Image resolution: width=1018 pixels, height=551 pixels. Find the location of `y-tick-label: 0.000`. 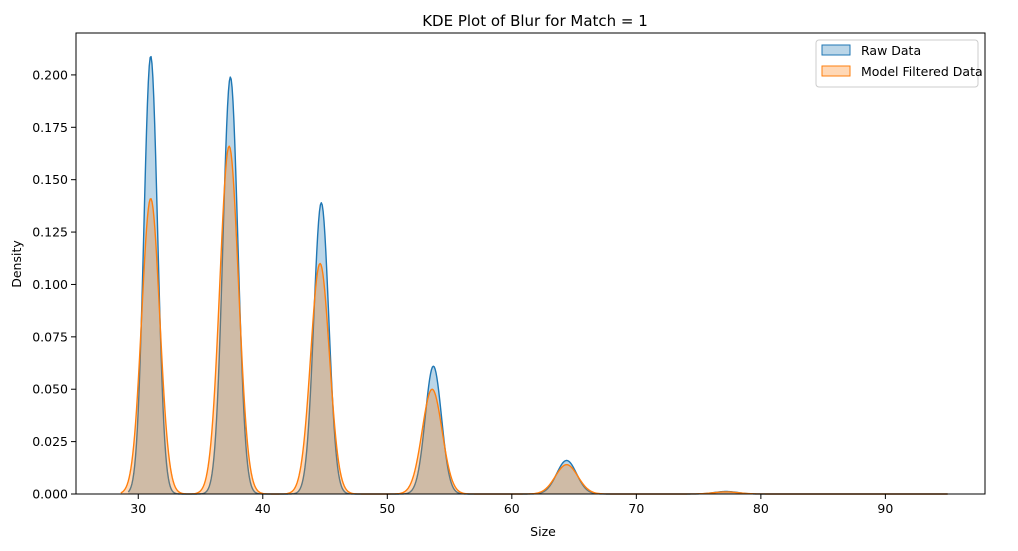

y-tick-label: 0.000 is located at coordinates (50, 494).